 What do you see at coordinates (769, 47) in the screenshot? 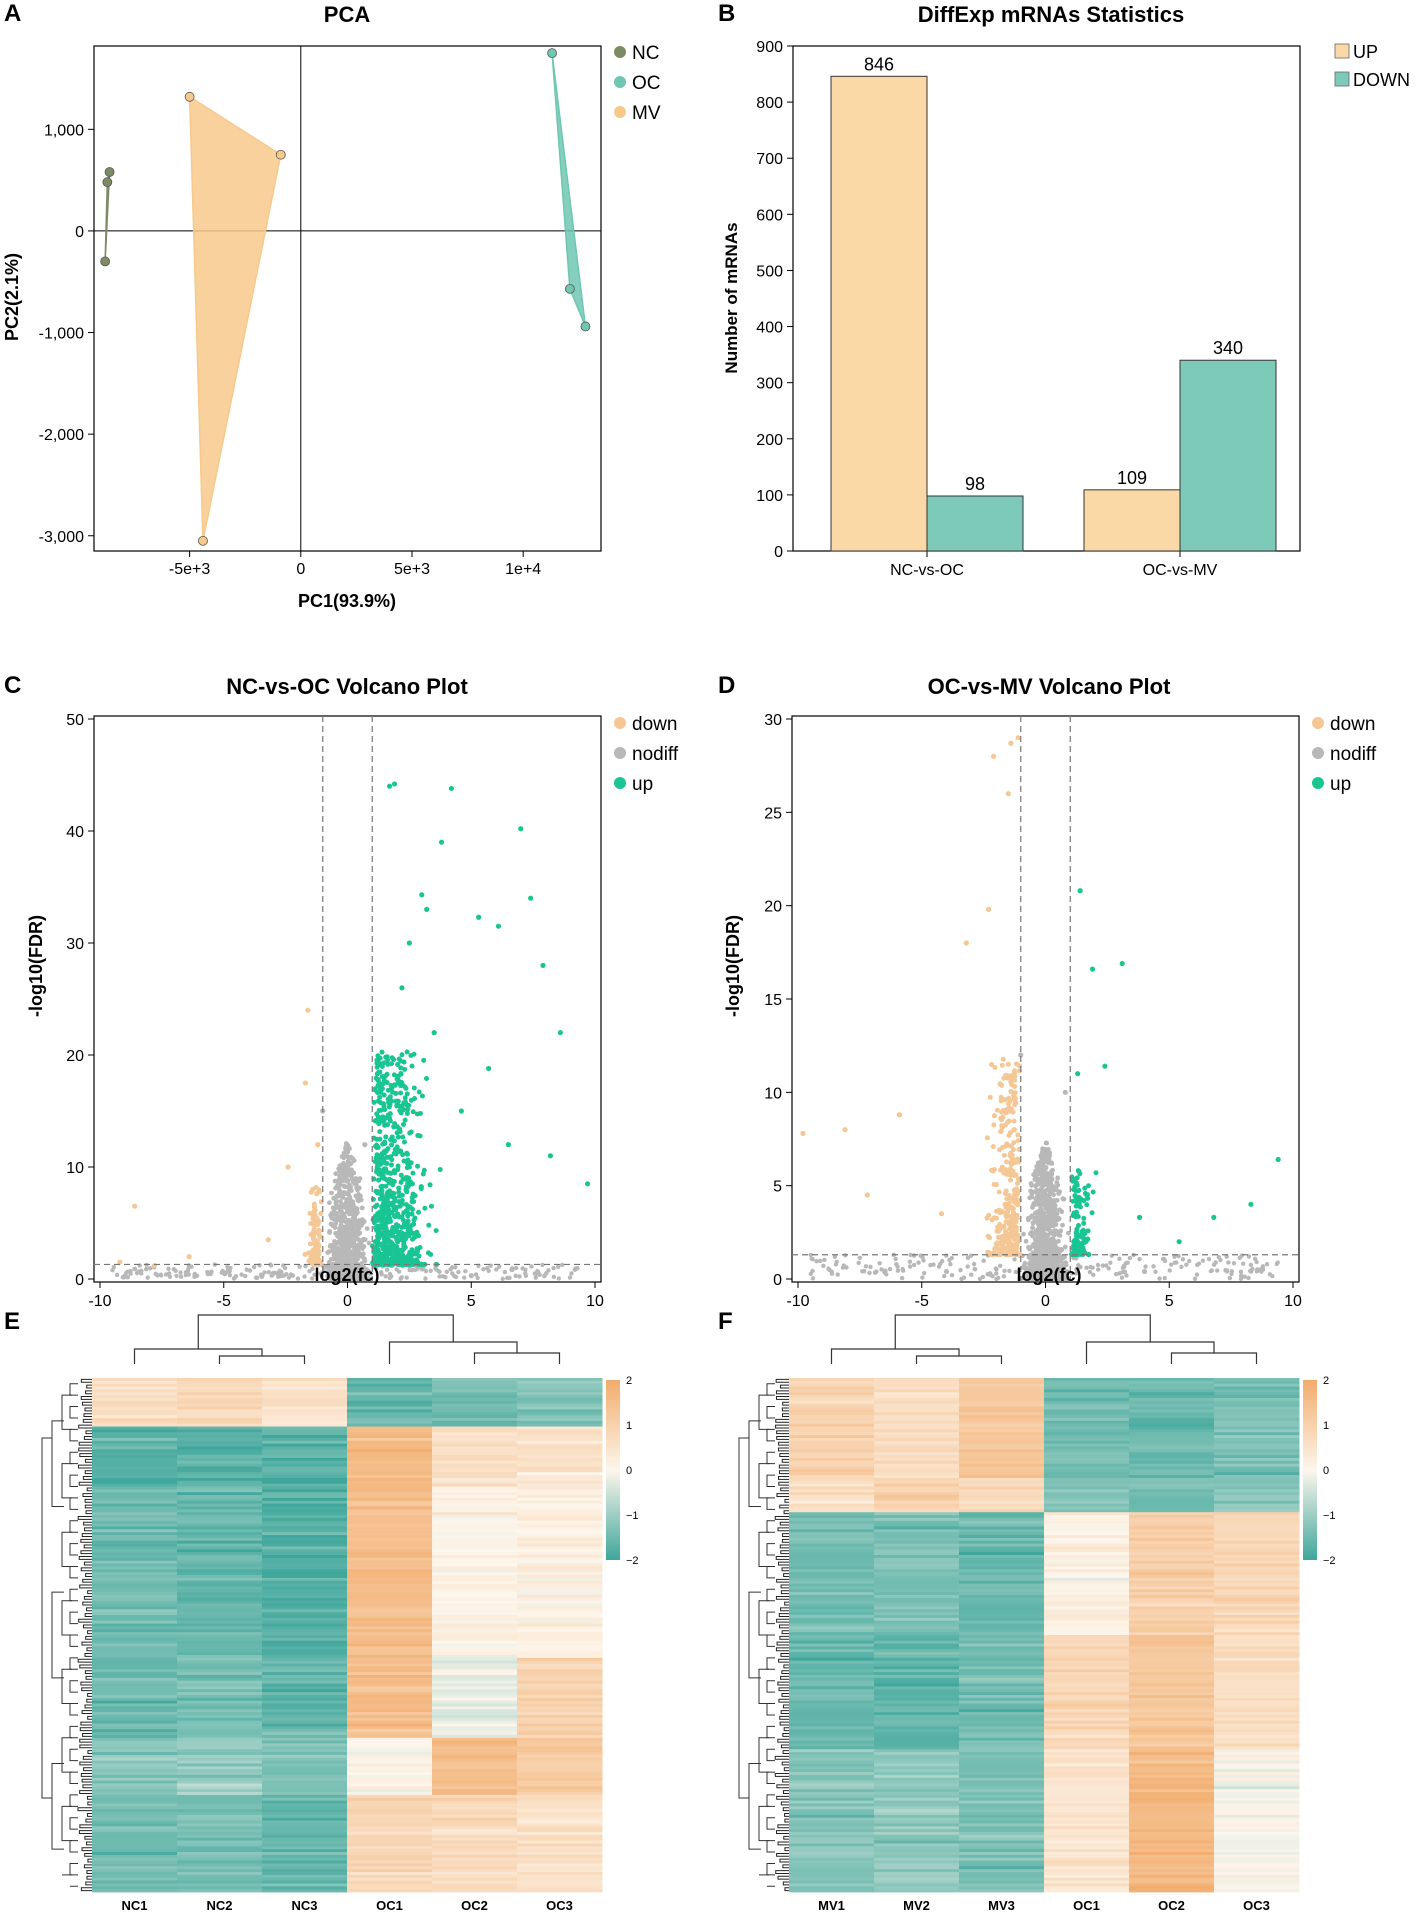
I see `y-tick-label: 900` at bounding box center [769, 47].